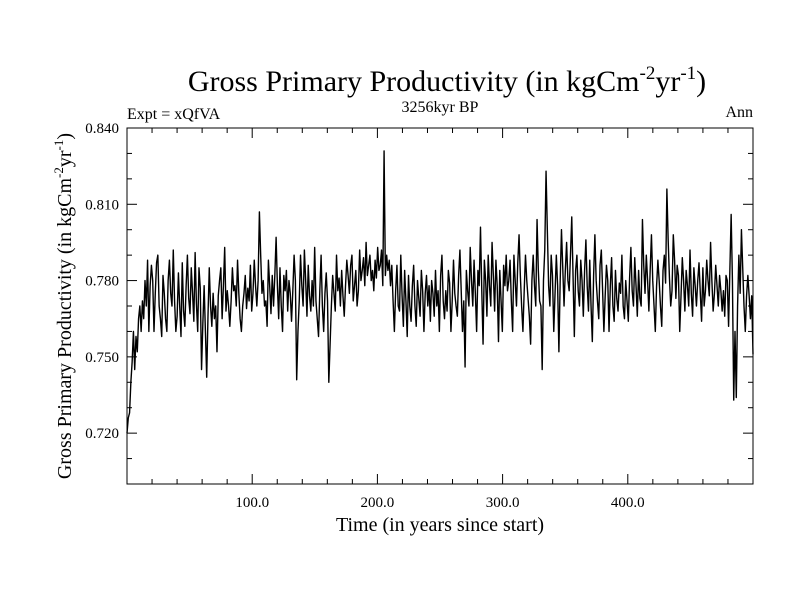 This screenshot has height=600, width=800. Describe the element at coordinates (65, 136) in the screenshot. I see `y-axis-label-end: )` at that location.